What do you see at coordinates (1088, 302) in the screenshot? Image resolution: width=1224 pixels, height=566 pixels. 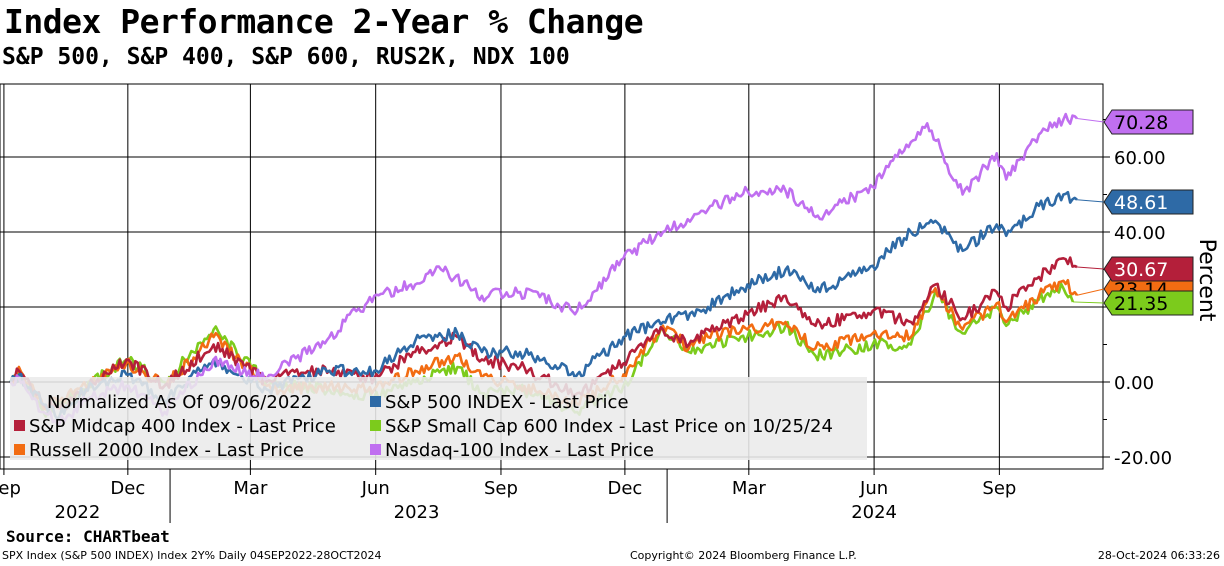 I see `last-value-leader-sp600` at bounding box center [1088, 302].